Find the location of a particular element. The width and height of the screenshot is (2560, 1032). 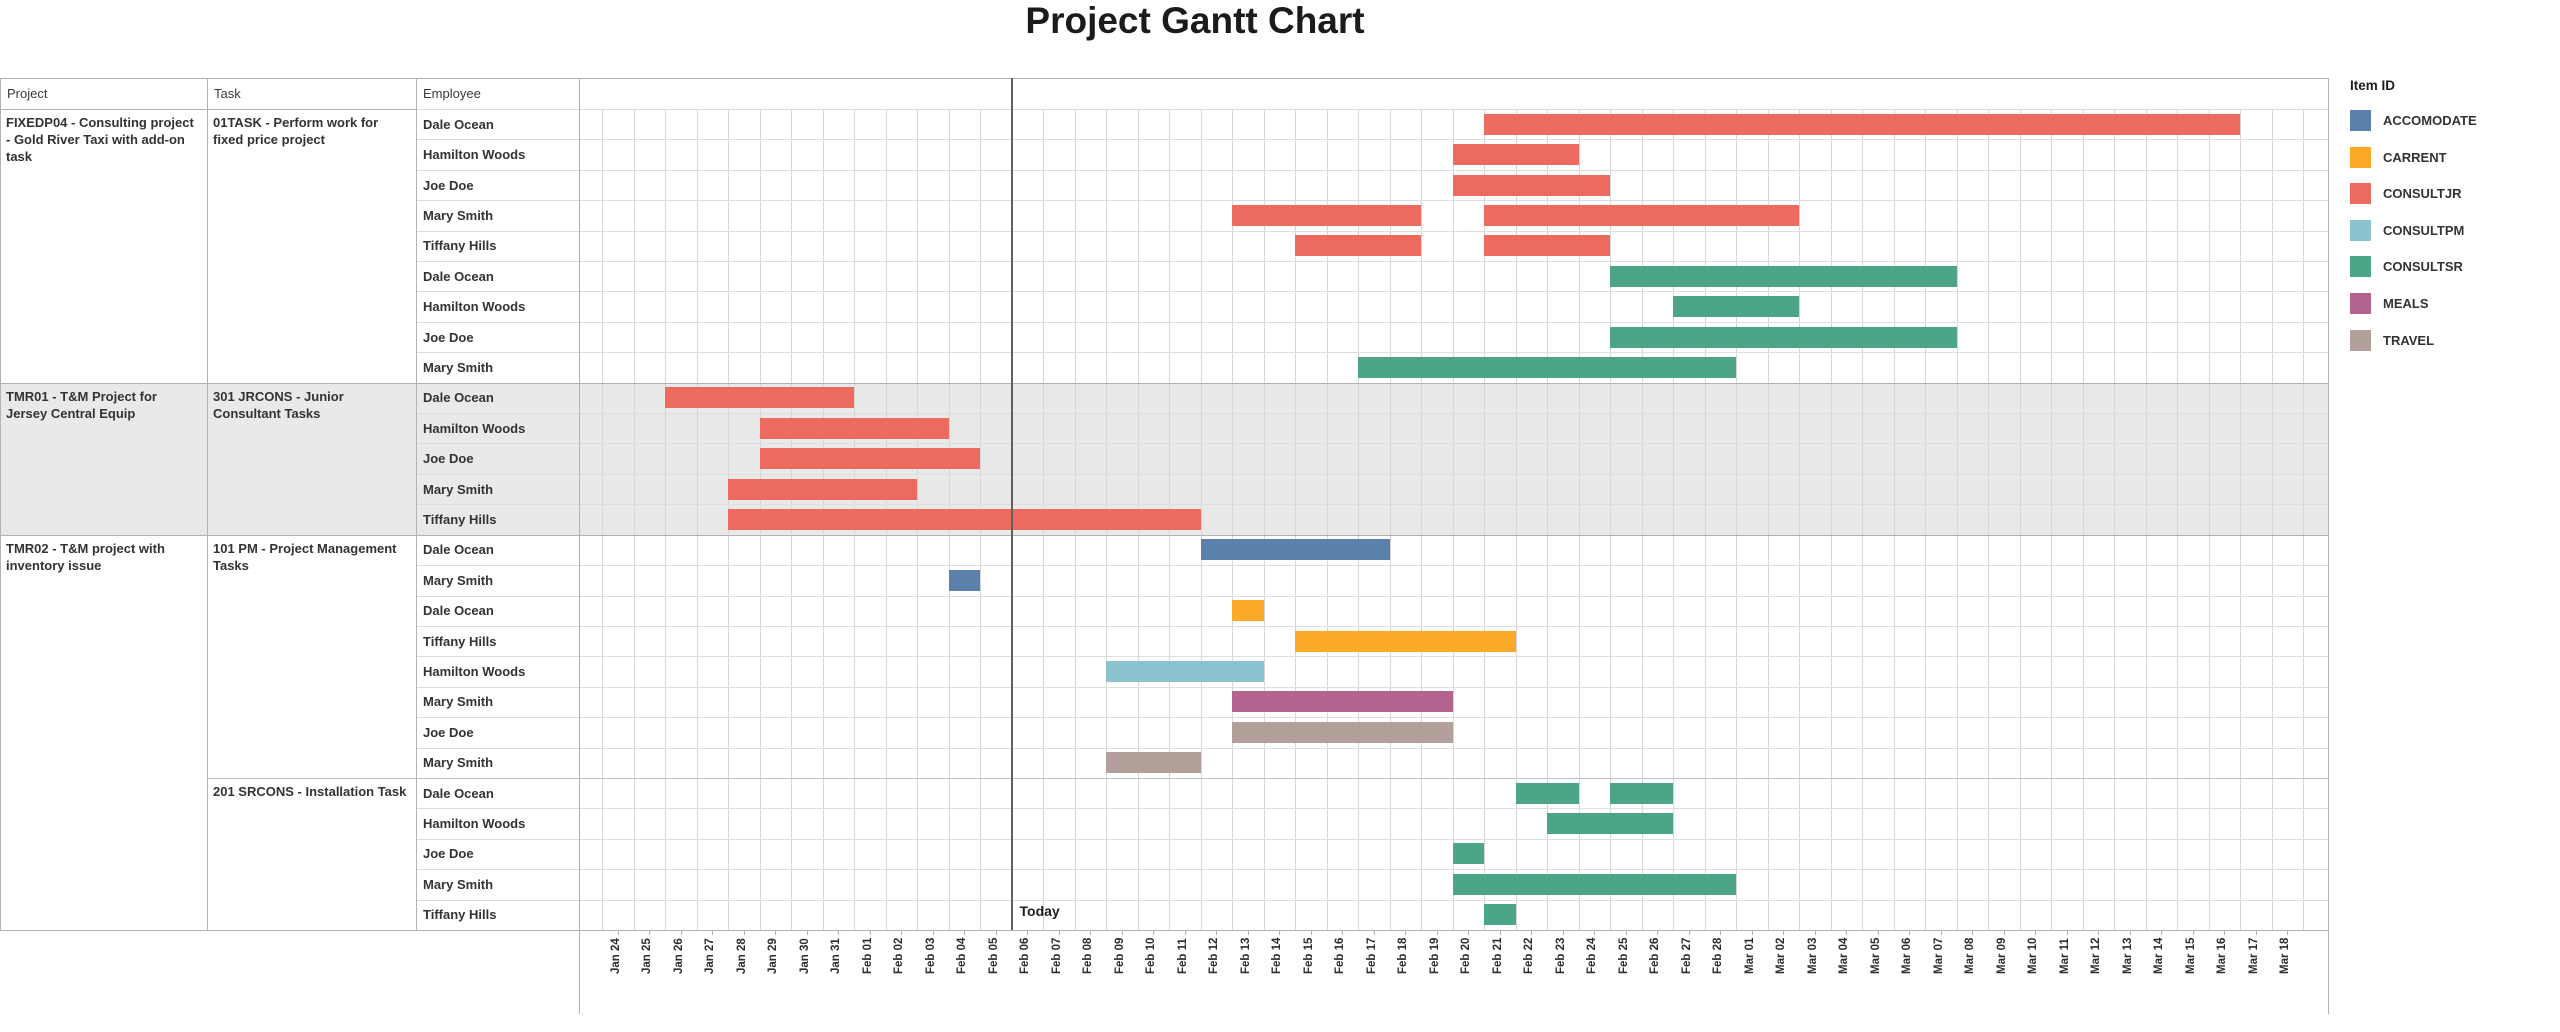

task-label: 101 PM - Project Management Tasks is located at coordinates (305, 556).